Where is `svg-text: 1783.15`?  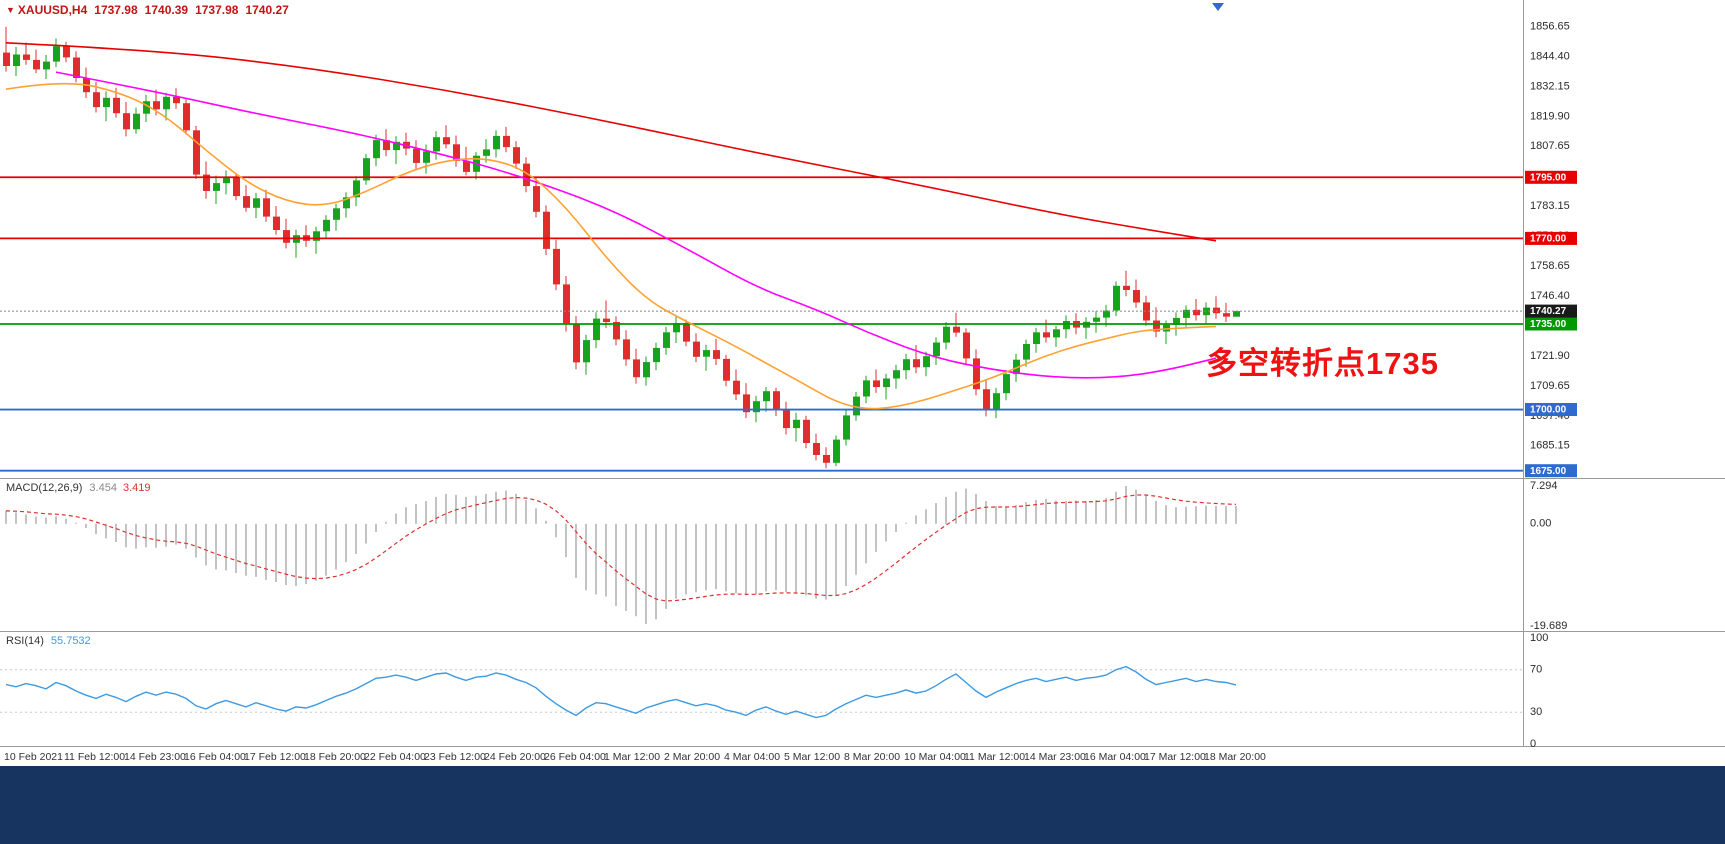 svg-text: 1783.15 is located at coordinates (1550, 206).